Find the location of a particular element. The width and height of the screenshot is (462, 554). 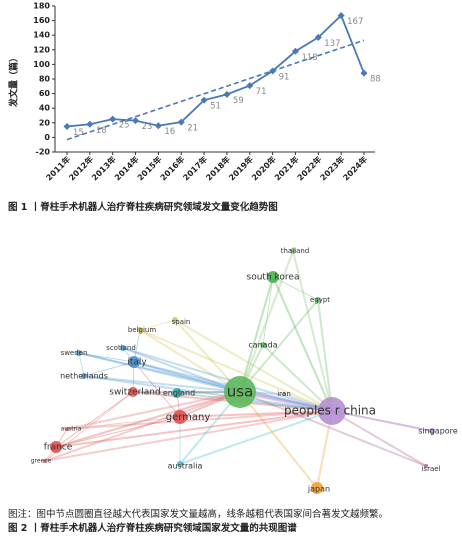

data-label: 25 is located at coordinates (124, 126).